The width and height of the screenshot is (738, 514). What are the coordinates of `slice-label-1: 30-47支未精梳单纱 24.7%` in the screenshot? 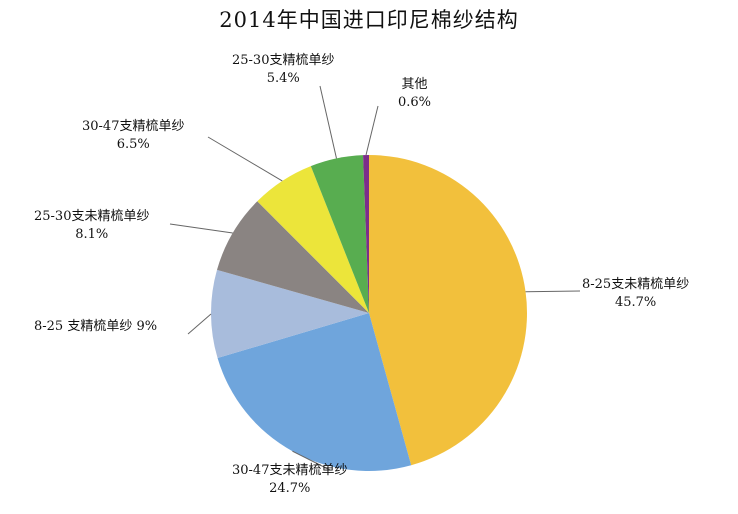 It's located at (290, 479).